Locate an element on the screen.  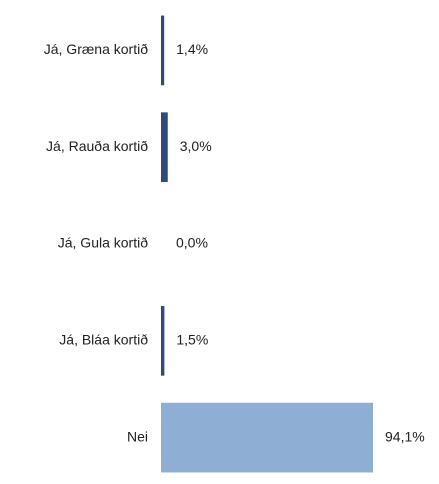
value-label: 94,1% is located at coordinates (405, 436).